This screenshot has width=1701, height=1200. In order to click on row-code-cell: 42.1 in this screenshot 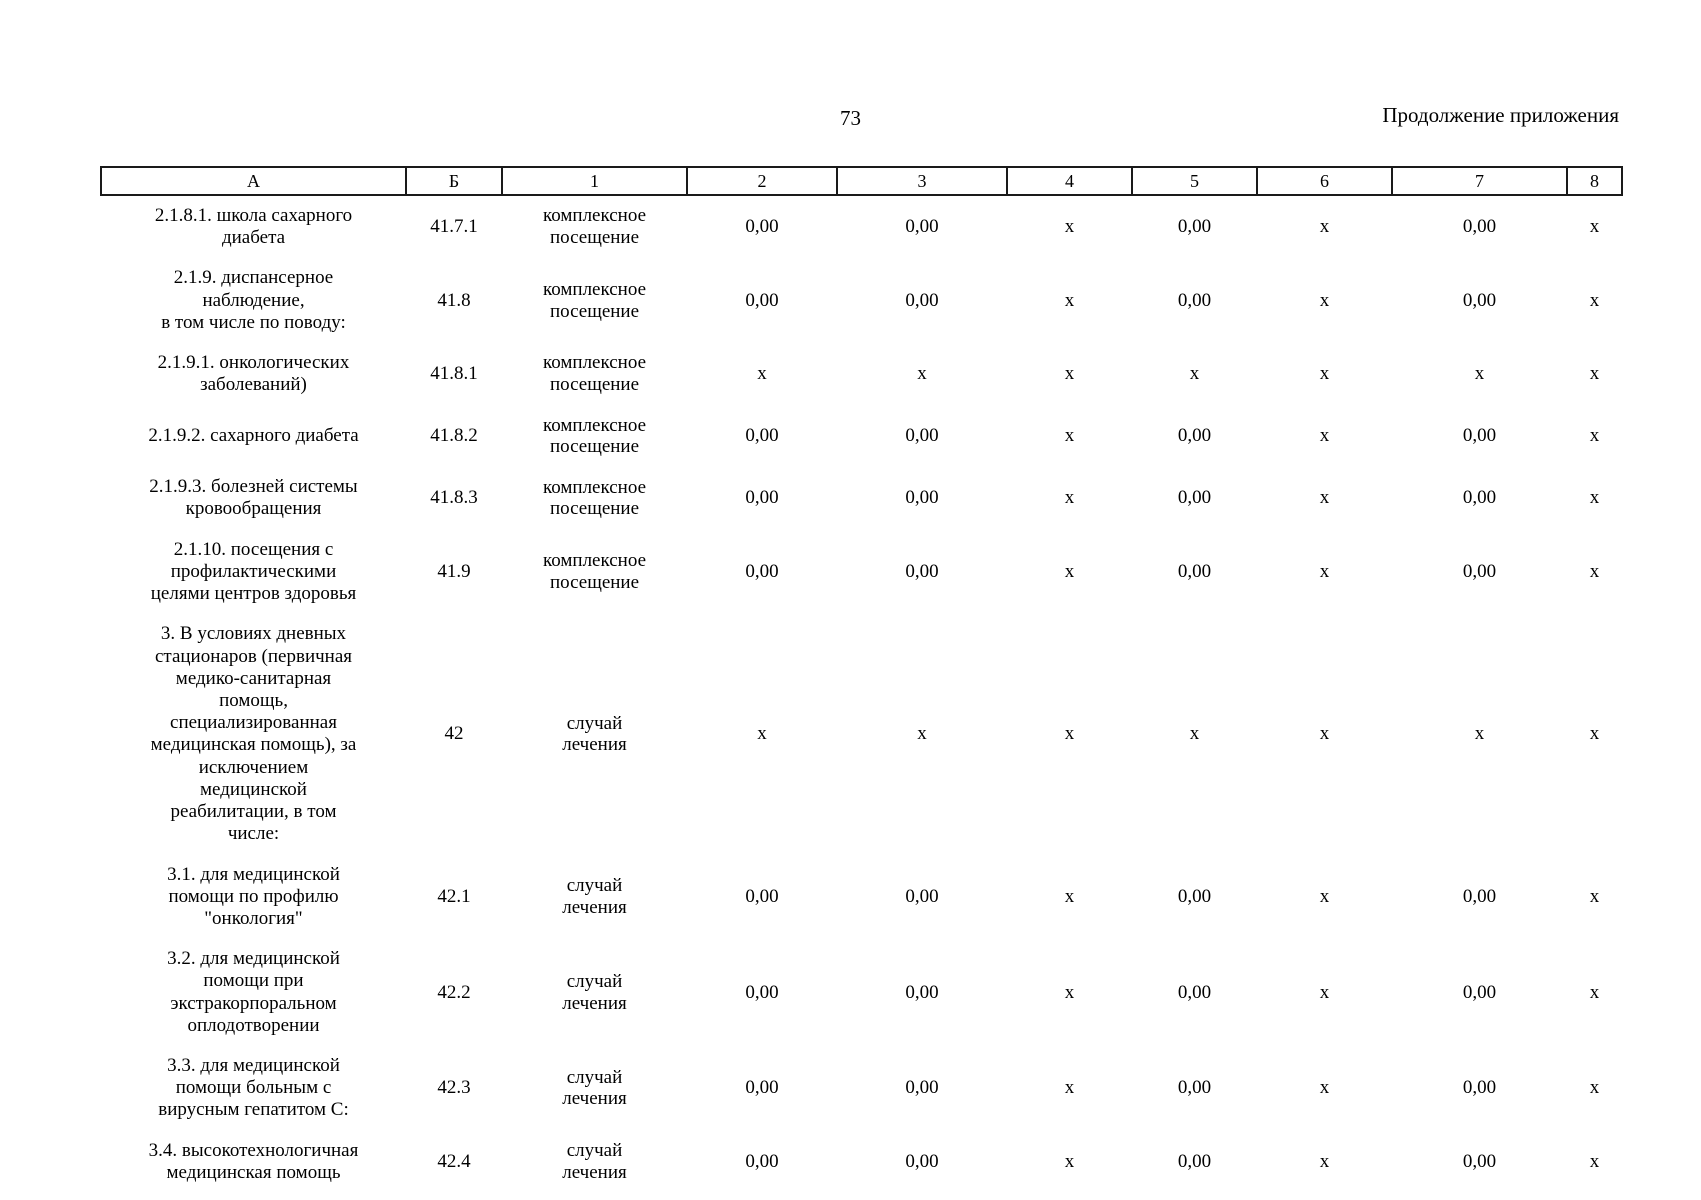, I will do `click(454, 896)`.